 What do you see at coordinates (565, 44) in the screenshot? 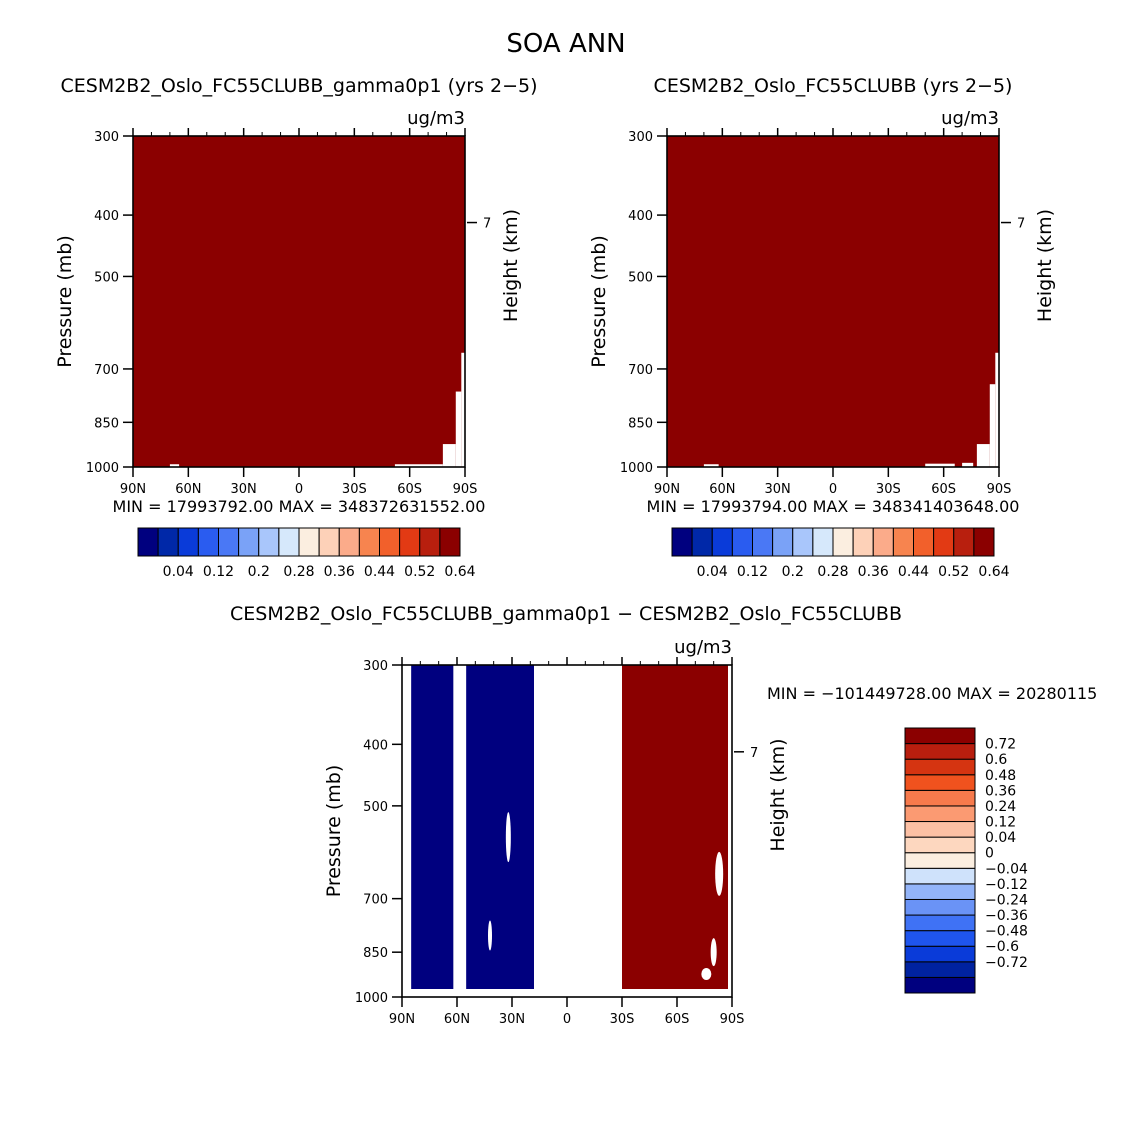
I see `figure-title: SOA ANN` at bounding box center [565, 44].